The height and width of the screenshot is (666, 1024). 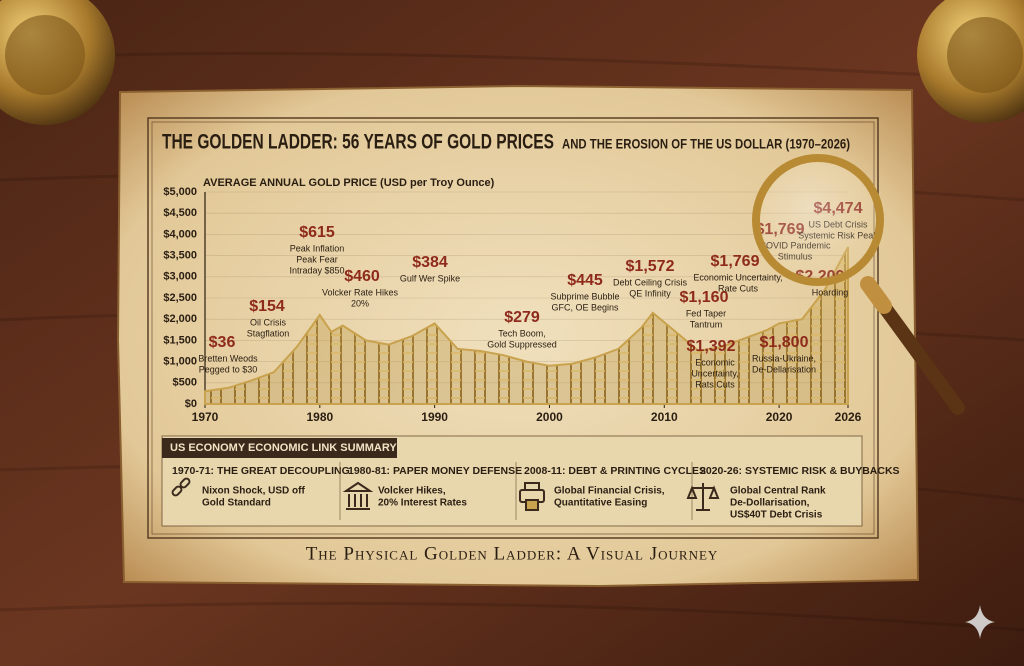 What do you see at coordinates (522, 317) in the screenshot?
I see `annotation-value: $279` at bounding box center [522, 317].